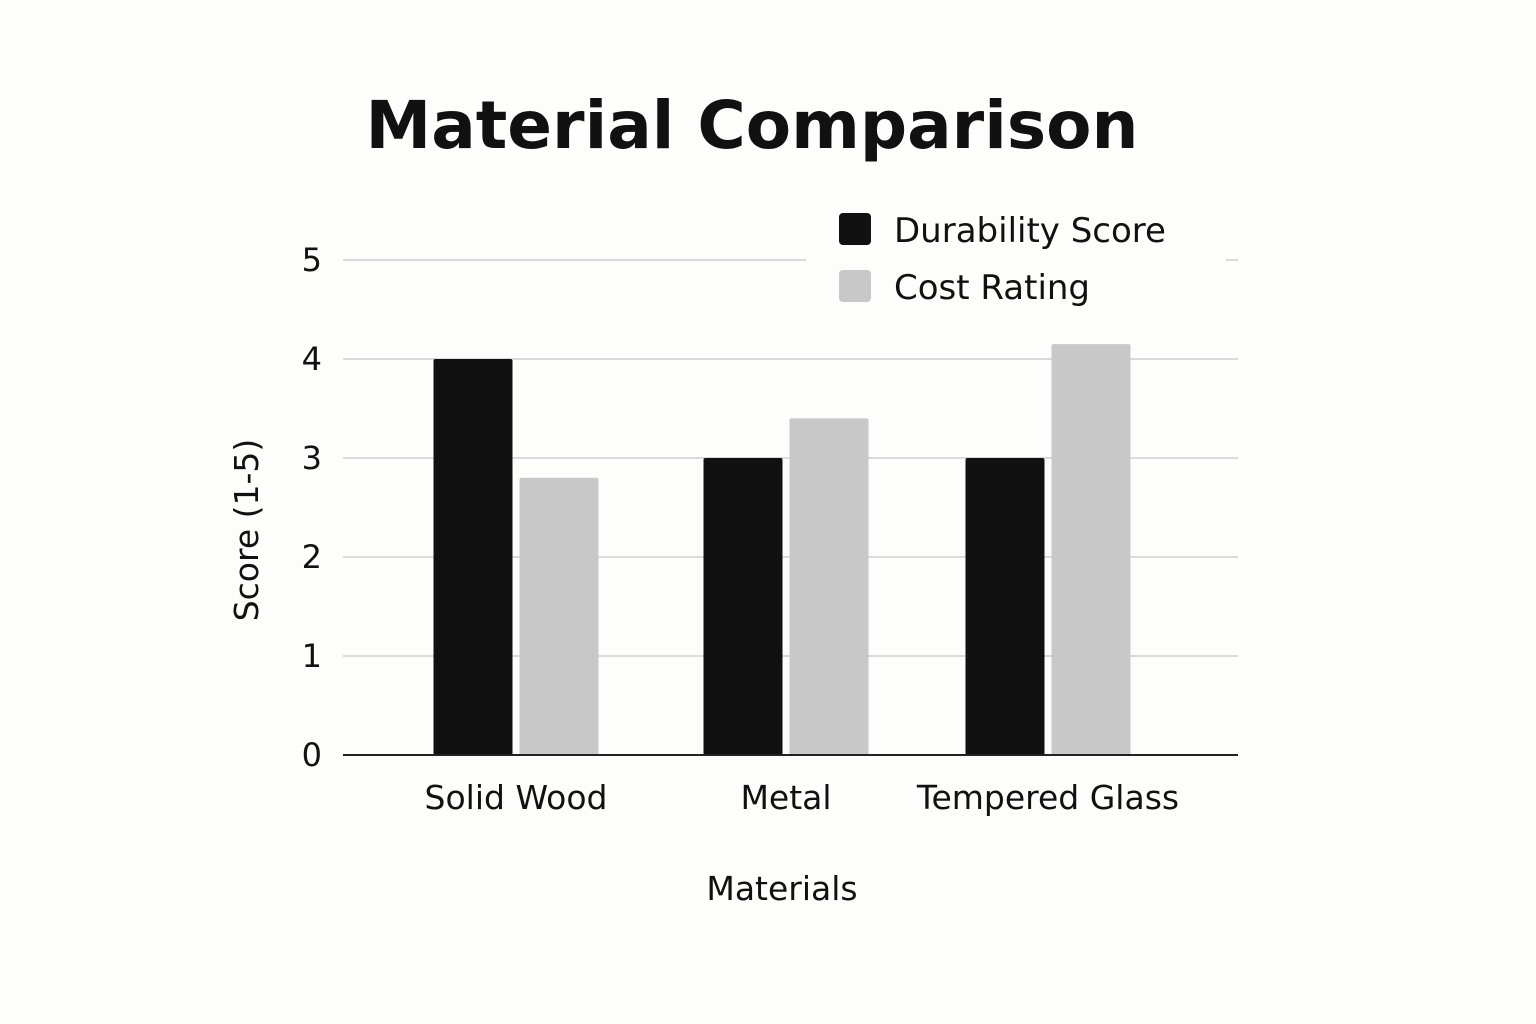 The image size is (1536, 1024). Describe the element at coordinates (312, 656) in the screenshot. I see `y-tick-label: 1` at that location.